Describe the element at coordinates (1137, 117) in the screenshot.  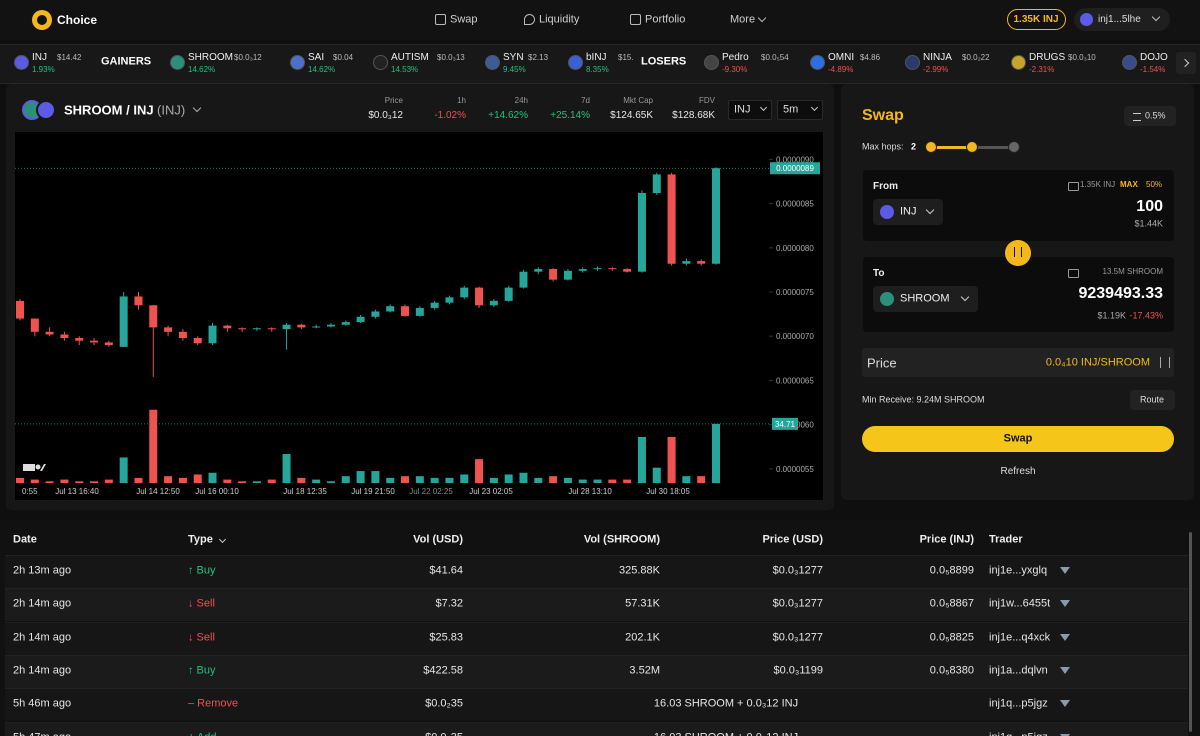
I see `slippage-icon` at that location.